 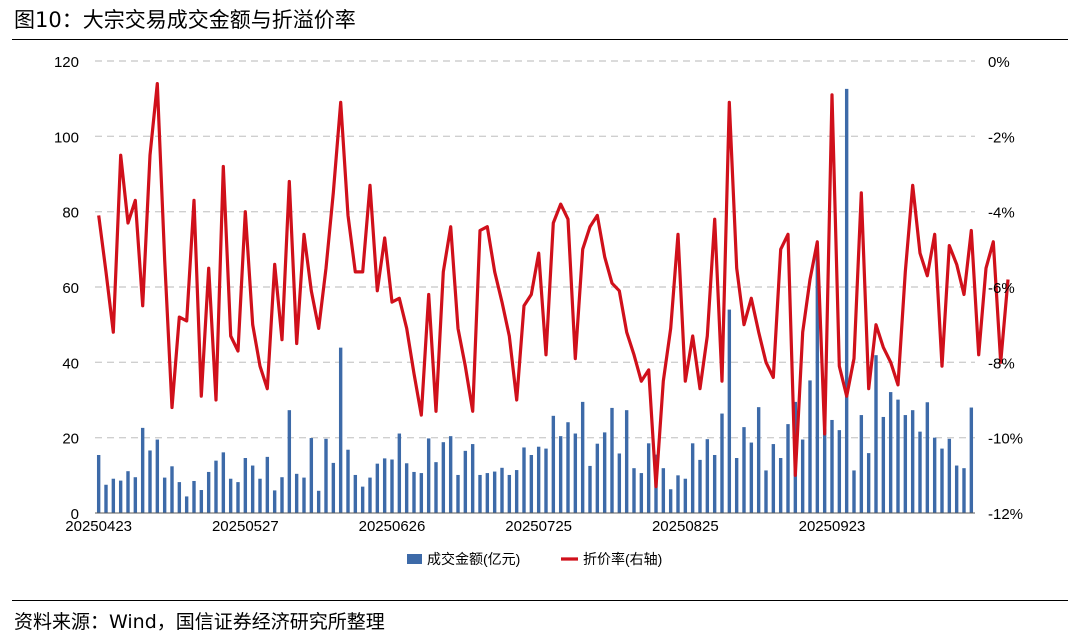 I want to click on figure-title: 图10：大宗交易成交金额与折溢价率, so click(x=185, y=20).